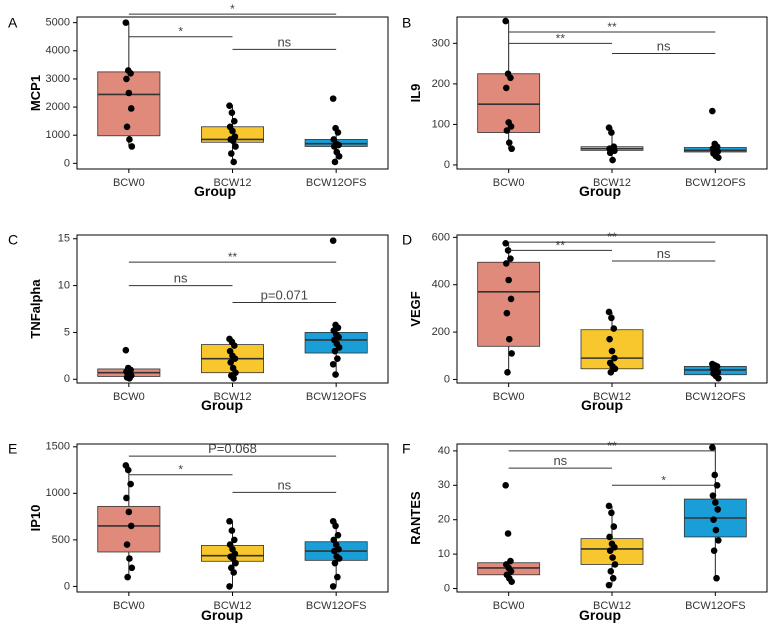 This screenshot has width=783, height=638. Describe the element at coordinates (415, 308) in the screenshot. I see `y-axis-label: VEGF` at that location.